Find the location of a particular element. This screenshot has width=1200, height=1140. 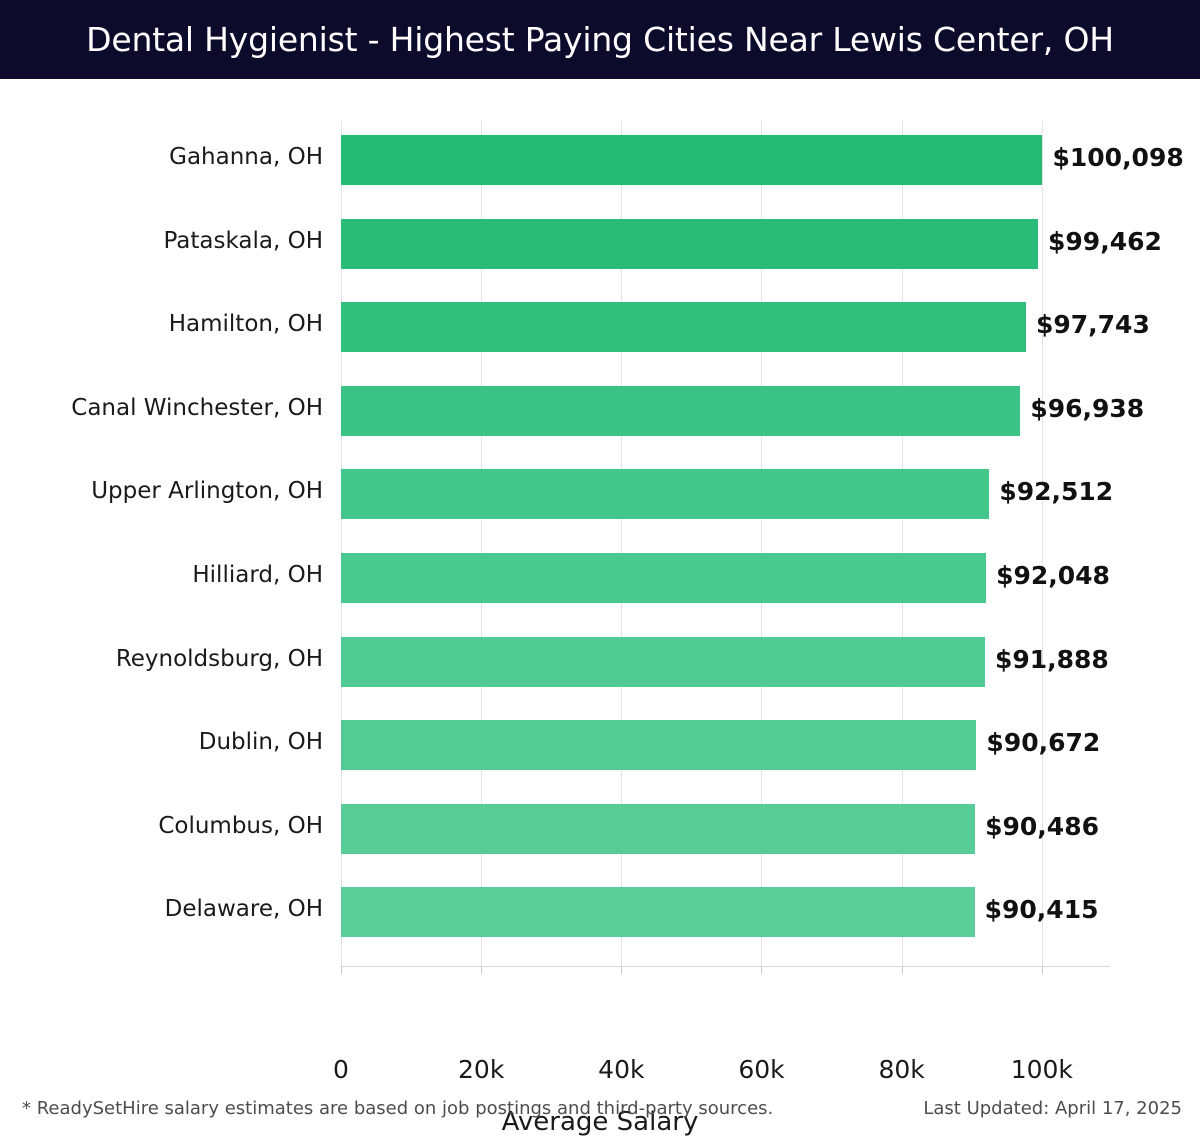

bar-value-label: $100,098 is located at coordinates (1118, 157).